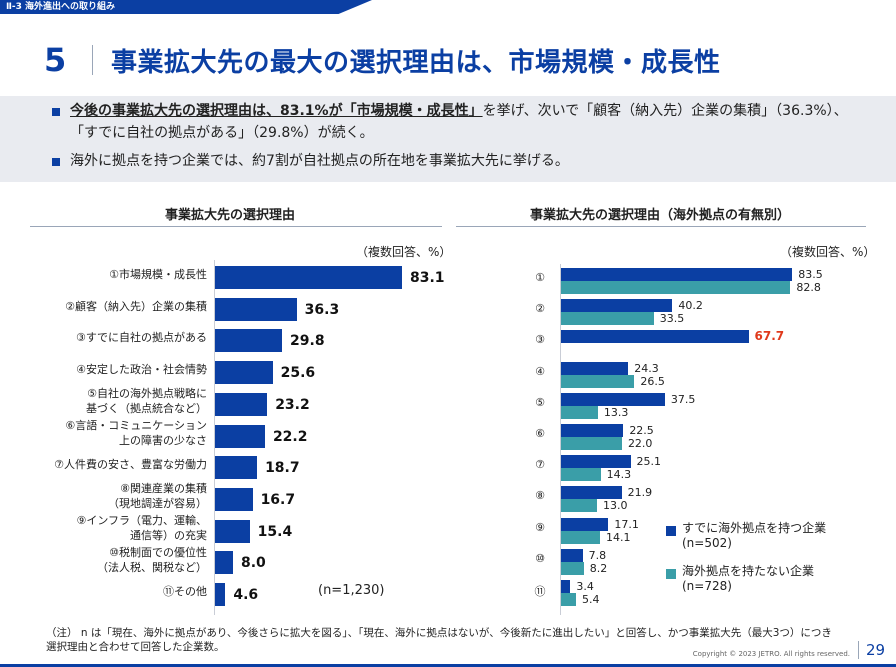 The width and height of the screenshot is (896, 667). What do you see at coordinates (141, 528) in the screenshot?
I see `left-chart-category-label: ⑨インフラ（電力、運輸、 通信等）の充実` at bounding box center [141, 528].